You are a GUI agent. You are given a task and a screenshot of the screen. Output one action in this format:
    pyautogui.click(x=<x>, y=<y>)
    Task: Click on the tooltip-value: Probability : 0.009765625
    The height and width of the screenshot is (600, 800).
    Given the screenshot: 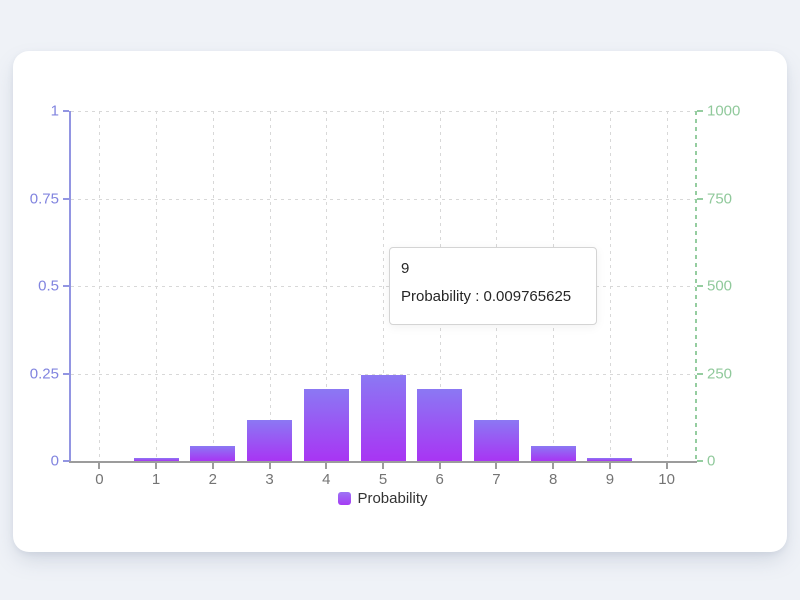 What is the action you would take?
    pyautogui.click(x=486, y=296)
    